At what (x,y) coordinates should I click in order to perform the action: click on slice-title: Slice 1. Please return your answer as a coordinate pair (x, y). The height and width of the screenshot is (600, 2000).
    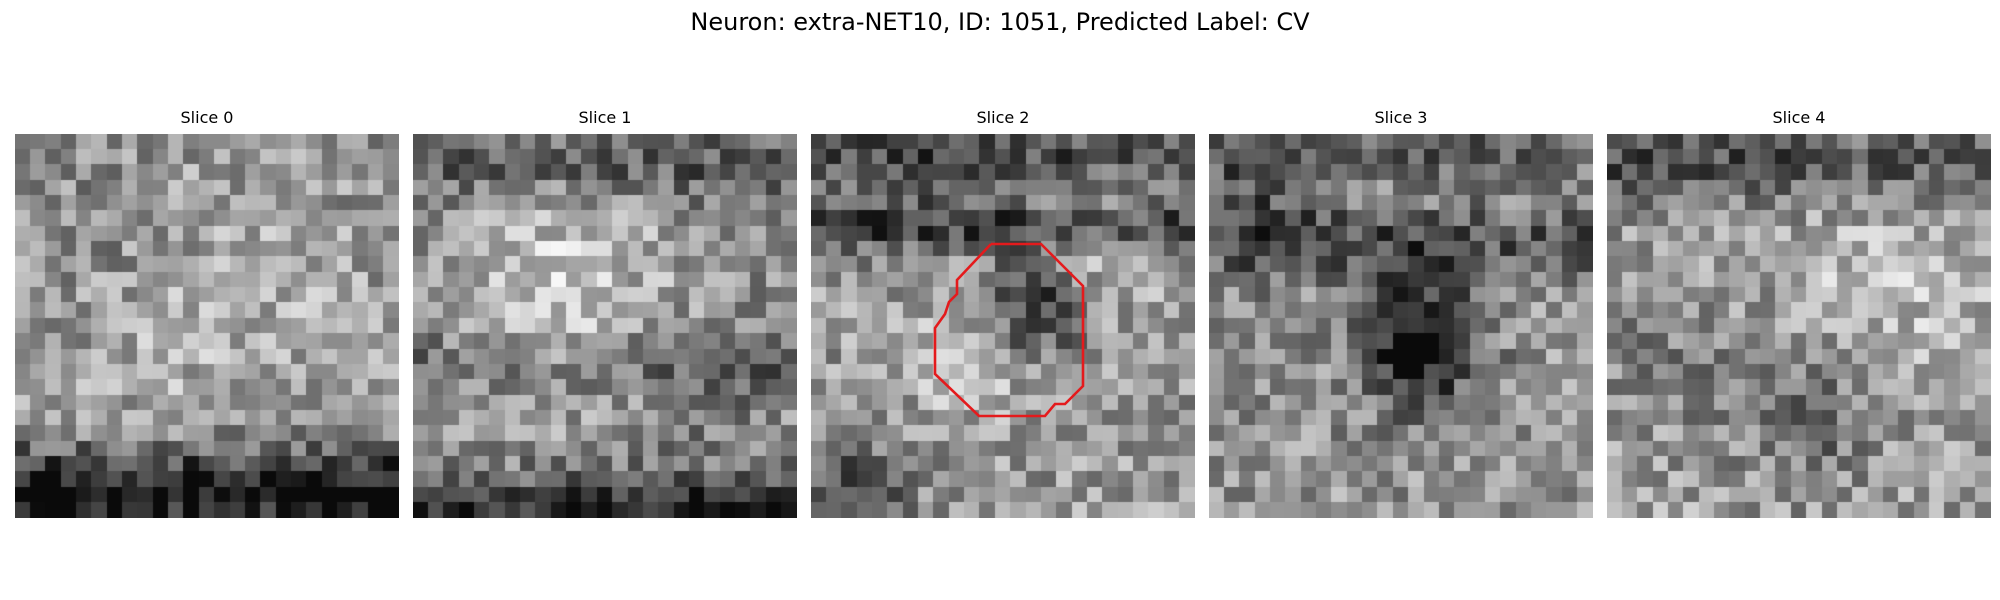
    Looking at the image, I should click on (605, 117).